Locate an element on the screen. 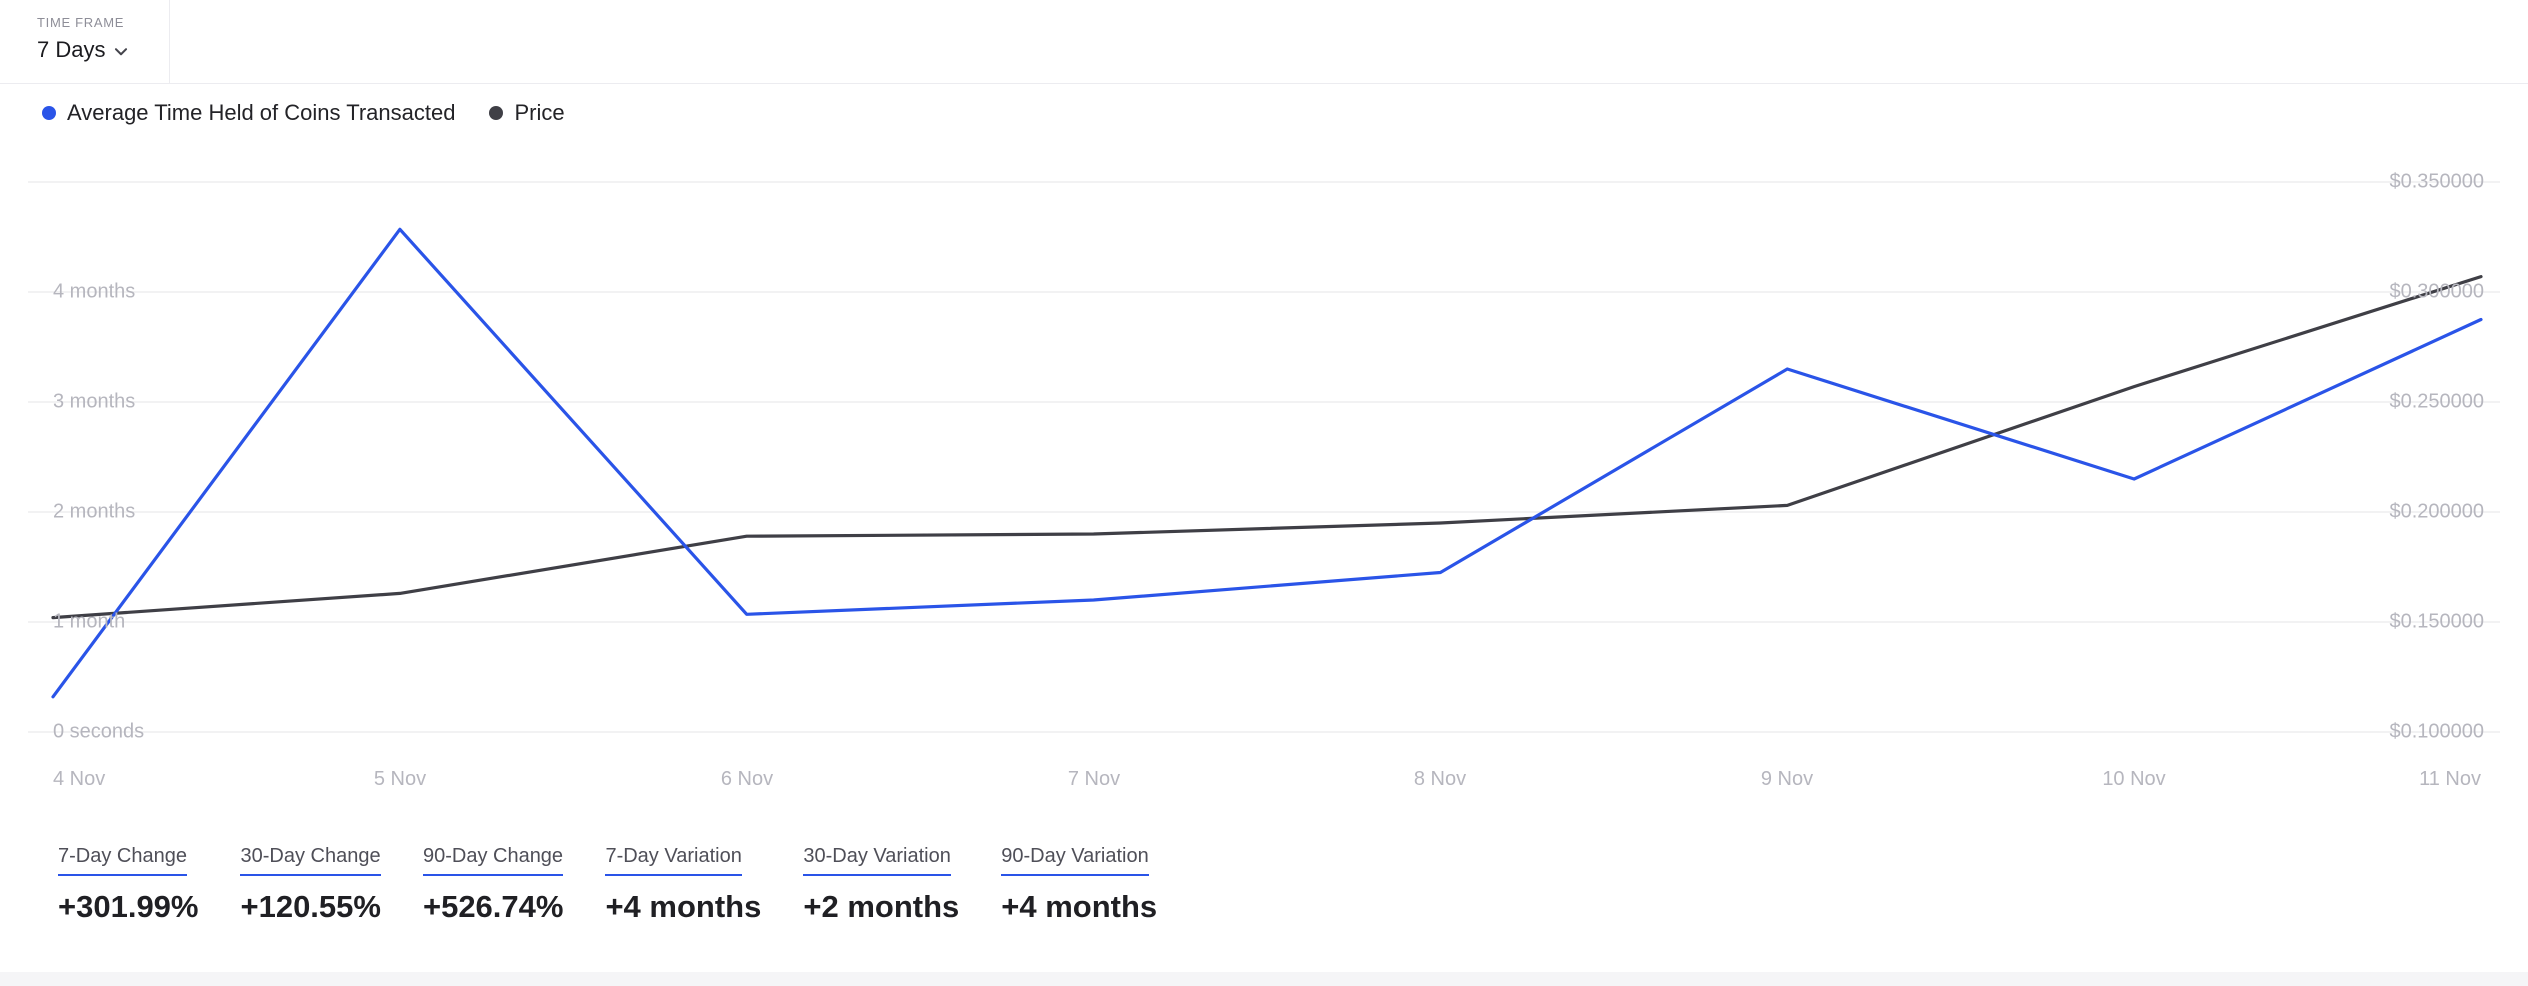  x-axis-tick: 11 Nov is located at coordinates (2450, 779).